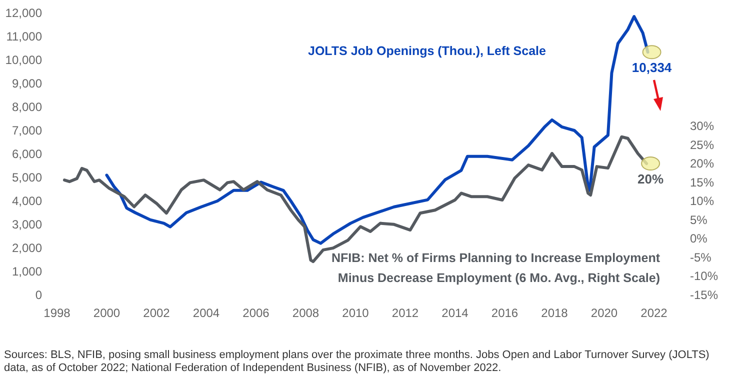 This screenshot has height=384, width=730. What do you see at coordinates (27, 177) in the screenshot?
I see `y-tick-label: 5,000` at bounding box center [27, 177].